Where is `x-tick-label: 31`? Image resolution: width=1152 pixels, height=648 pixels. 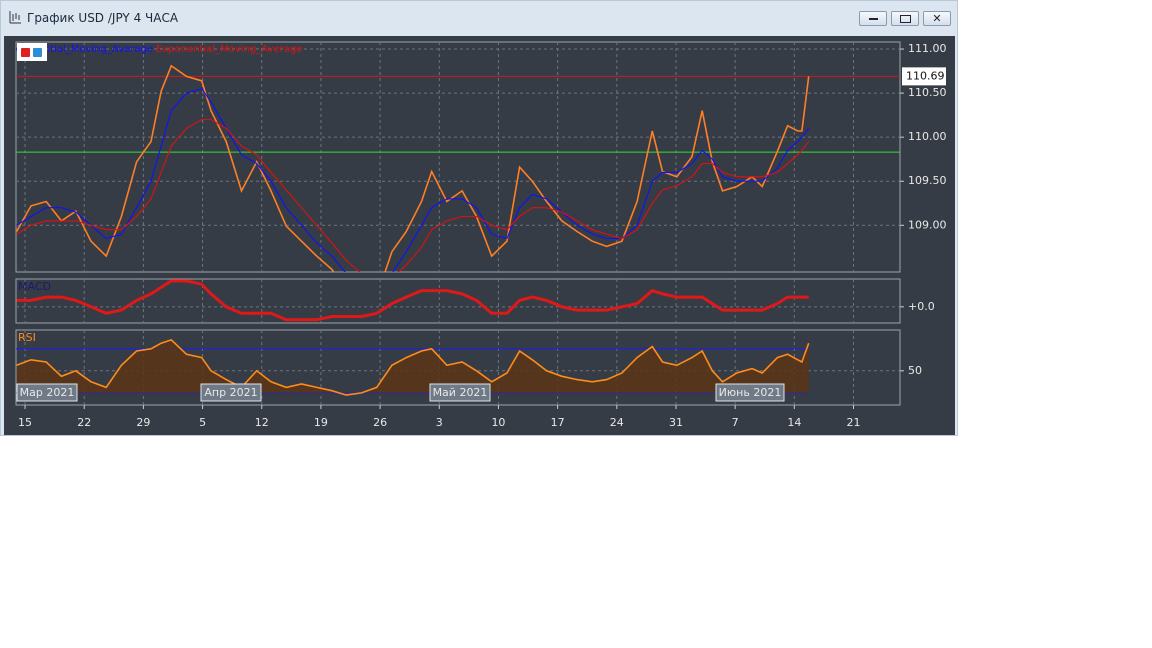 x-tick-label: 31 is located at coordinates (676, 422).